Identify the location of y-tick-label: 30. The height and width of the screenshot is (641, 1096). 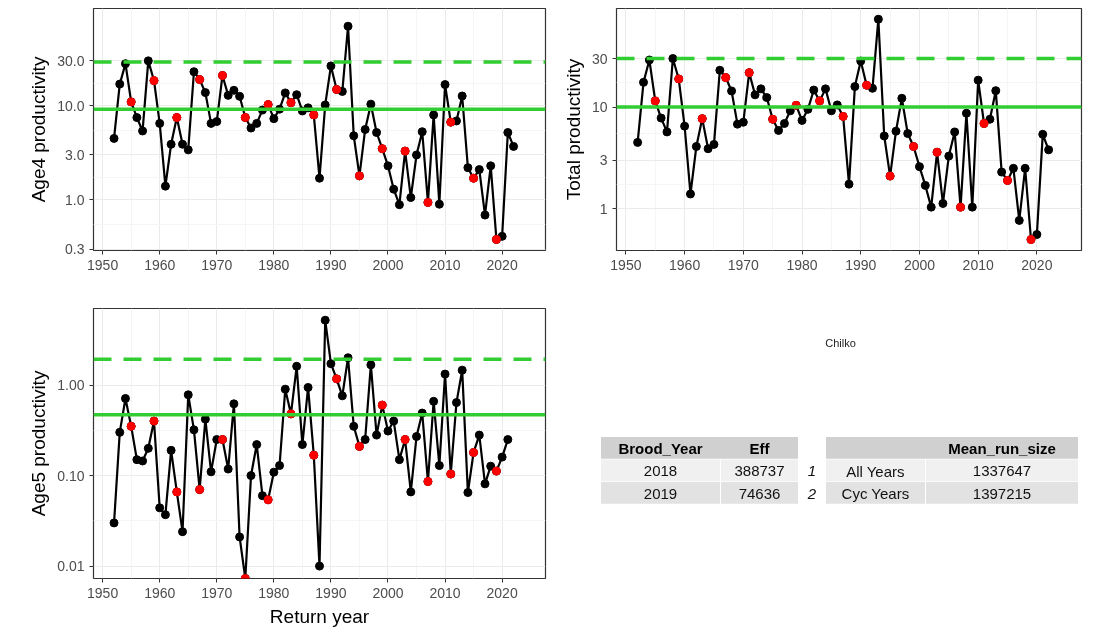
(599, 58).